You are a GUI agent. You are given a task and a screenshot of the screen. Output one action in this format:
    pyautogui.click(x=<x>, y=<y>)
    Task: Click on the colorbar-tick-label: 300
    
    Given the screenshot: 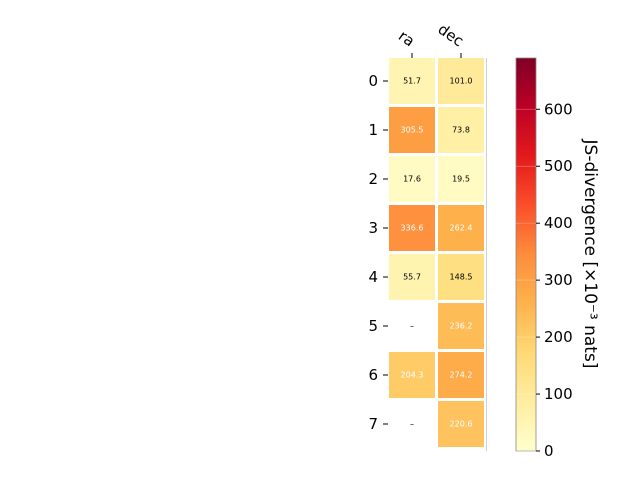 What is the action you would take?
    pyautogui.click(x=558, y=280)
    